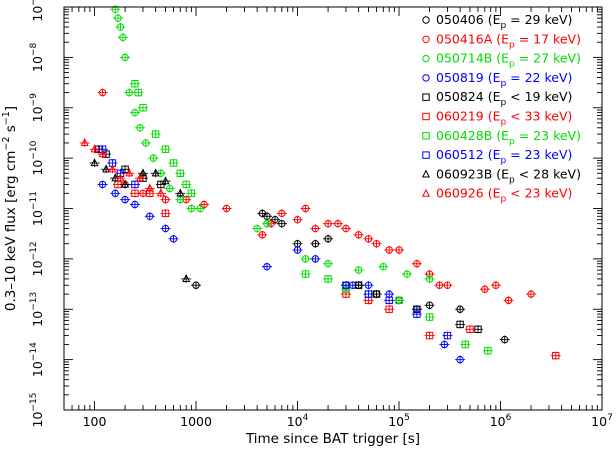  I want to click on legend-item-050824: 050824 (Ep < 19 keV), so click(497, 98).